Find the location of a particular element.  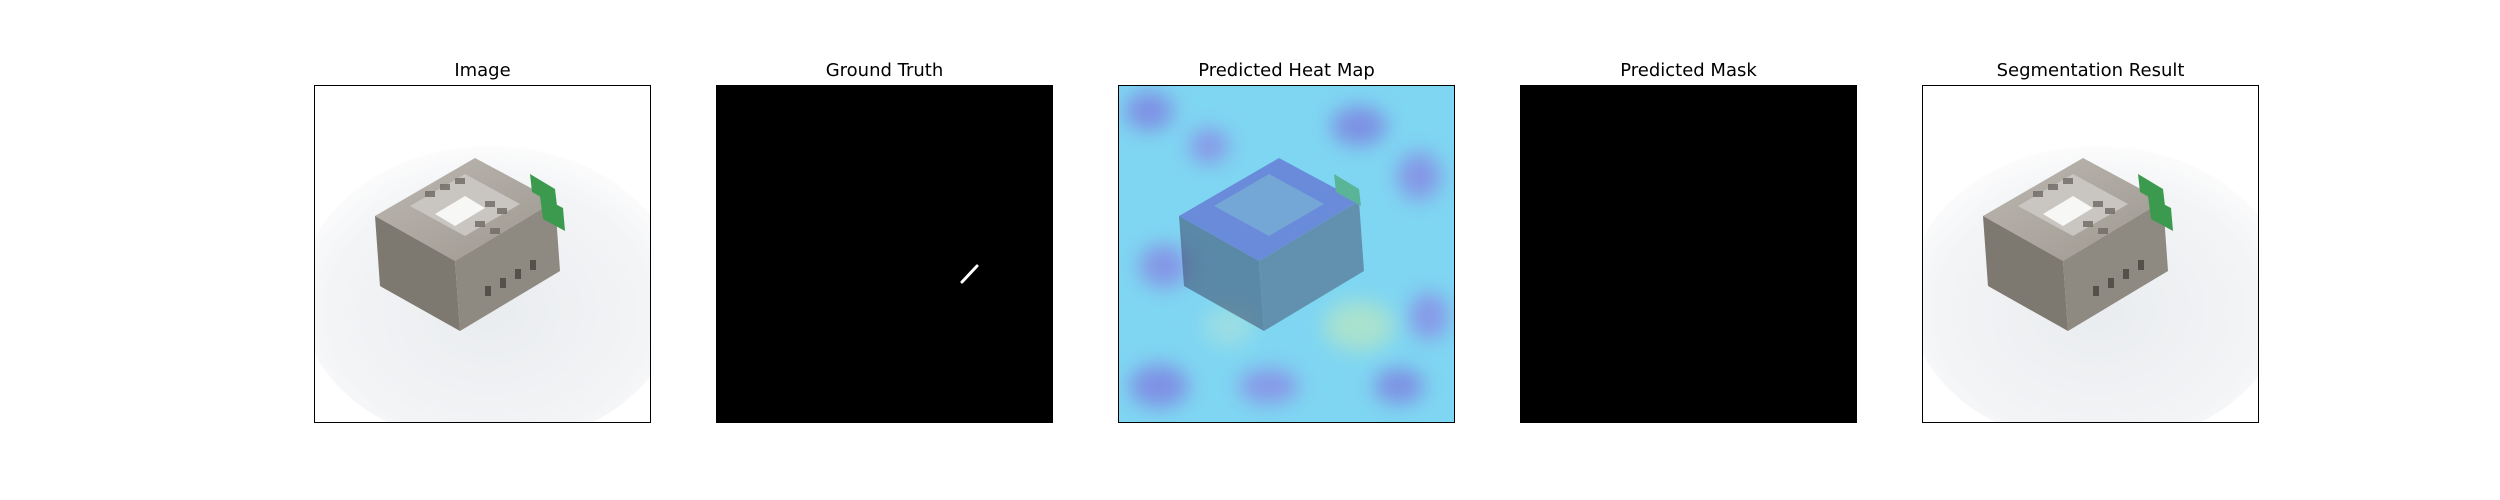

ground-truth-mask is located at coordinates (884, 254).